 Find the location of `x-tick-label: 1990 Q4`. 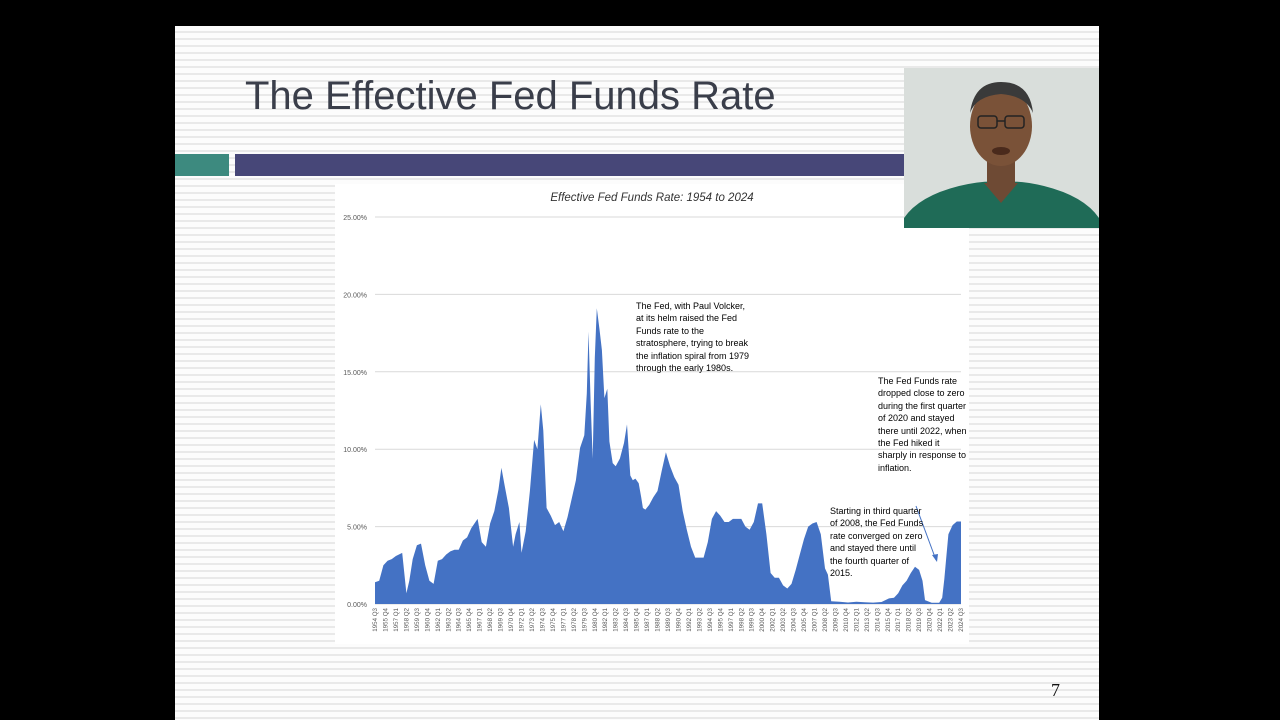

x-tick-label: 1990 Q4 is located at coordinates (679, 619).